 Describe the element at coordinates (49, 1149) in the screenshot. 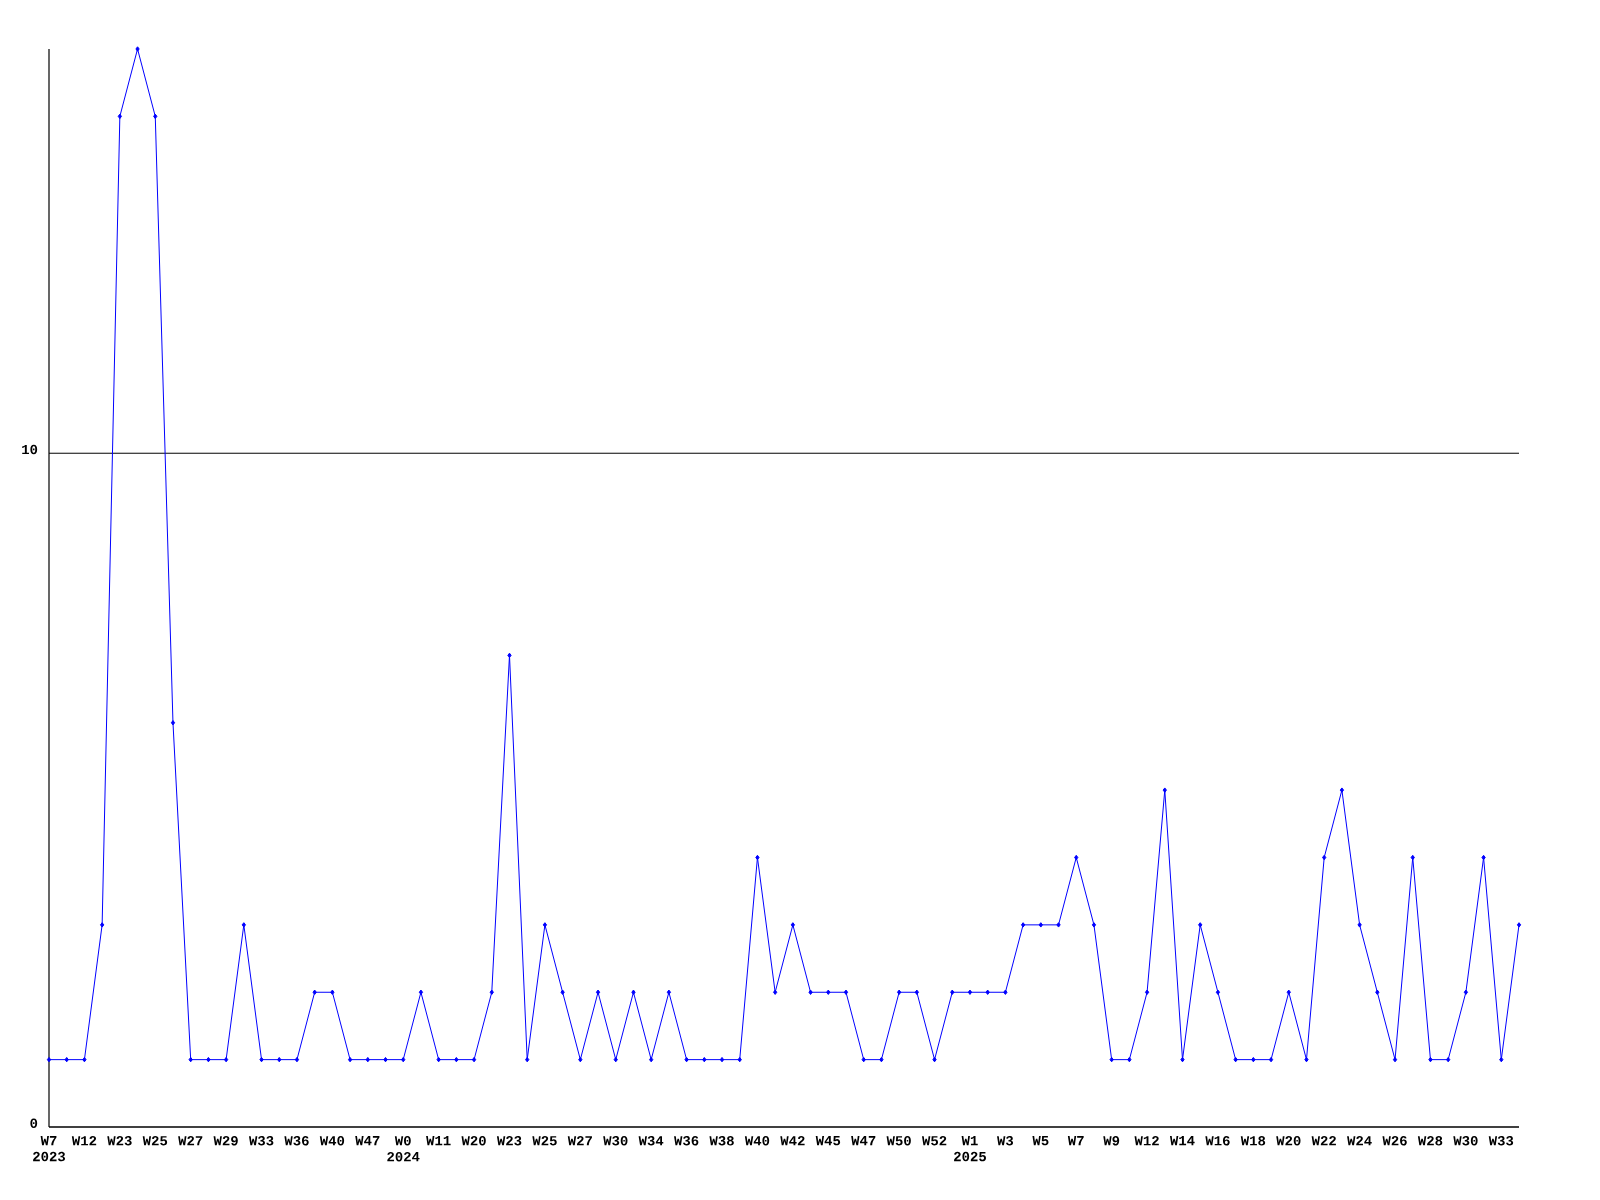

I see `x-tick-label: W7 2023` at that location.